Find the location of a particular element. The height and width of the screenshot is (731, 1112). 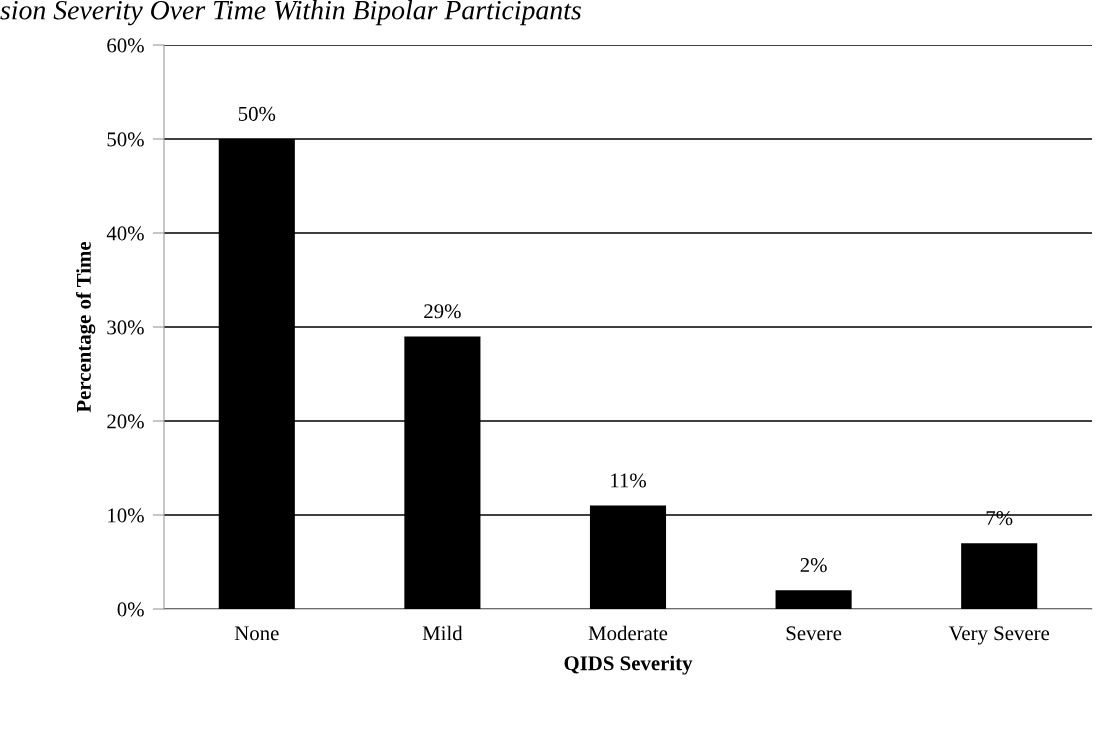

y-tick-label: 20% is located at coordinates (125, 421).